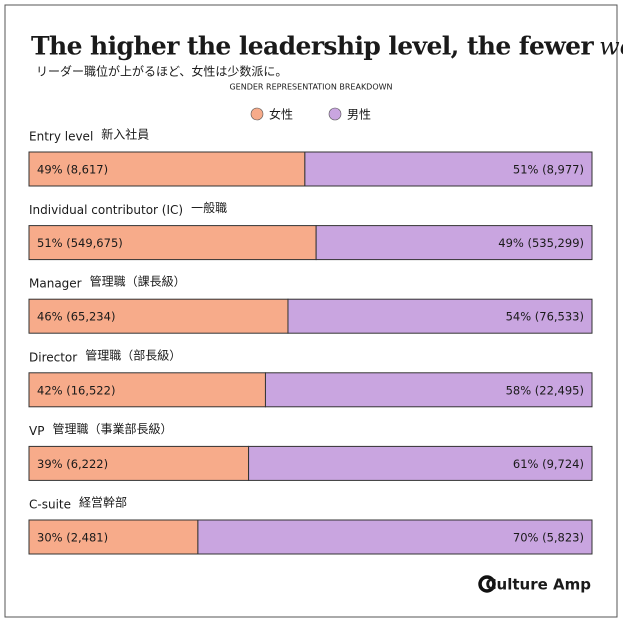 This screenshot has width=623, height=627. Describe the element at coordinates (548, 464) in the screenshot. I see `value-label: 61% (9,724)` at that location.